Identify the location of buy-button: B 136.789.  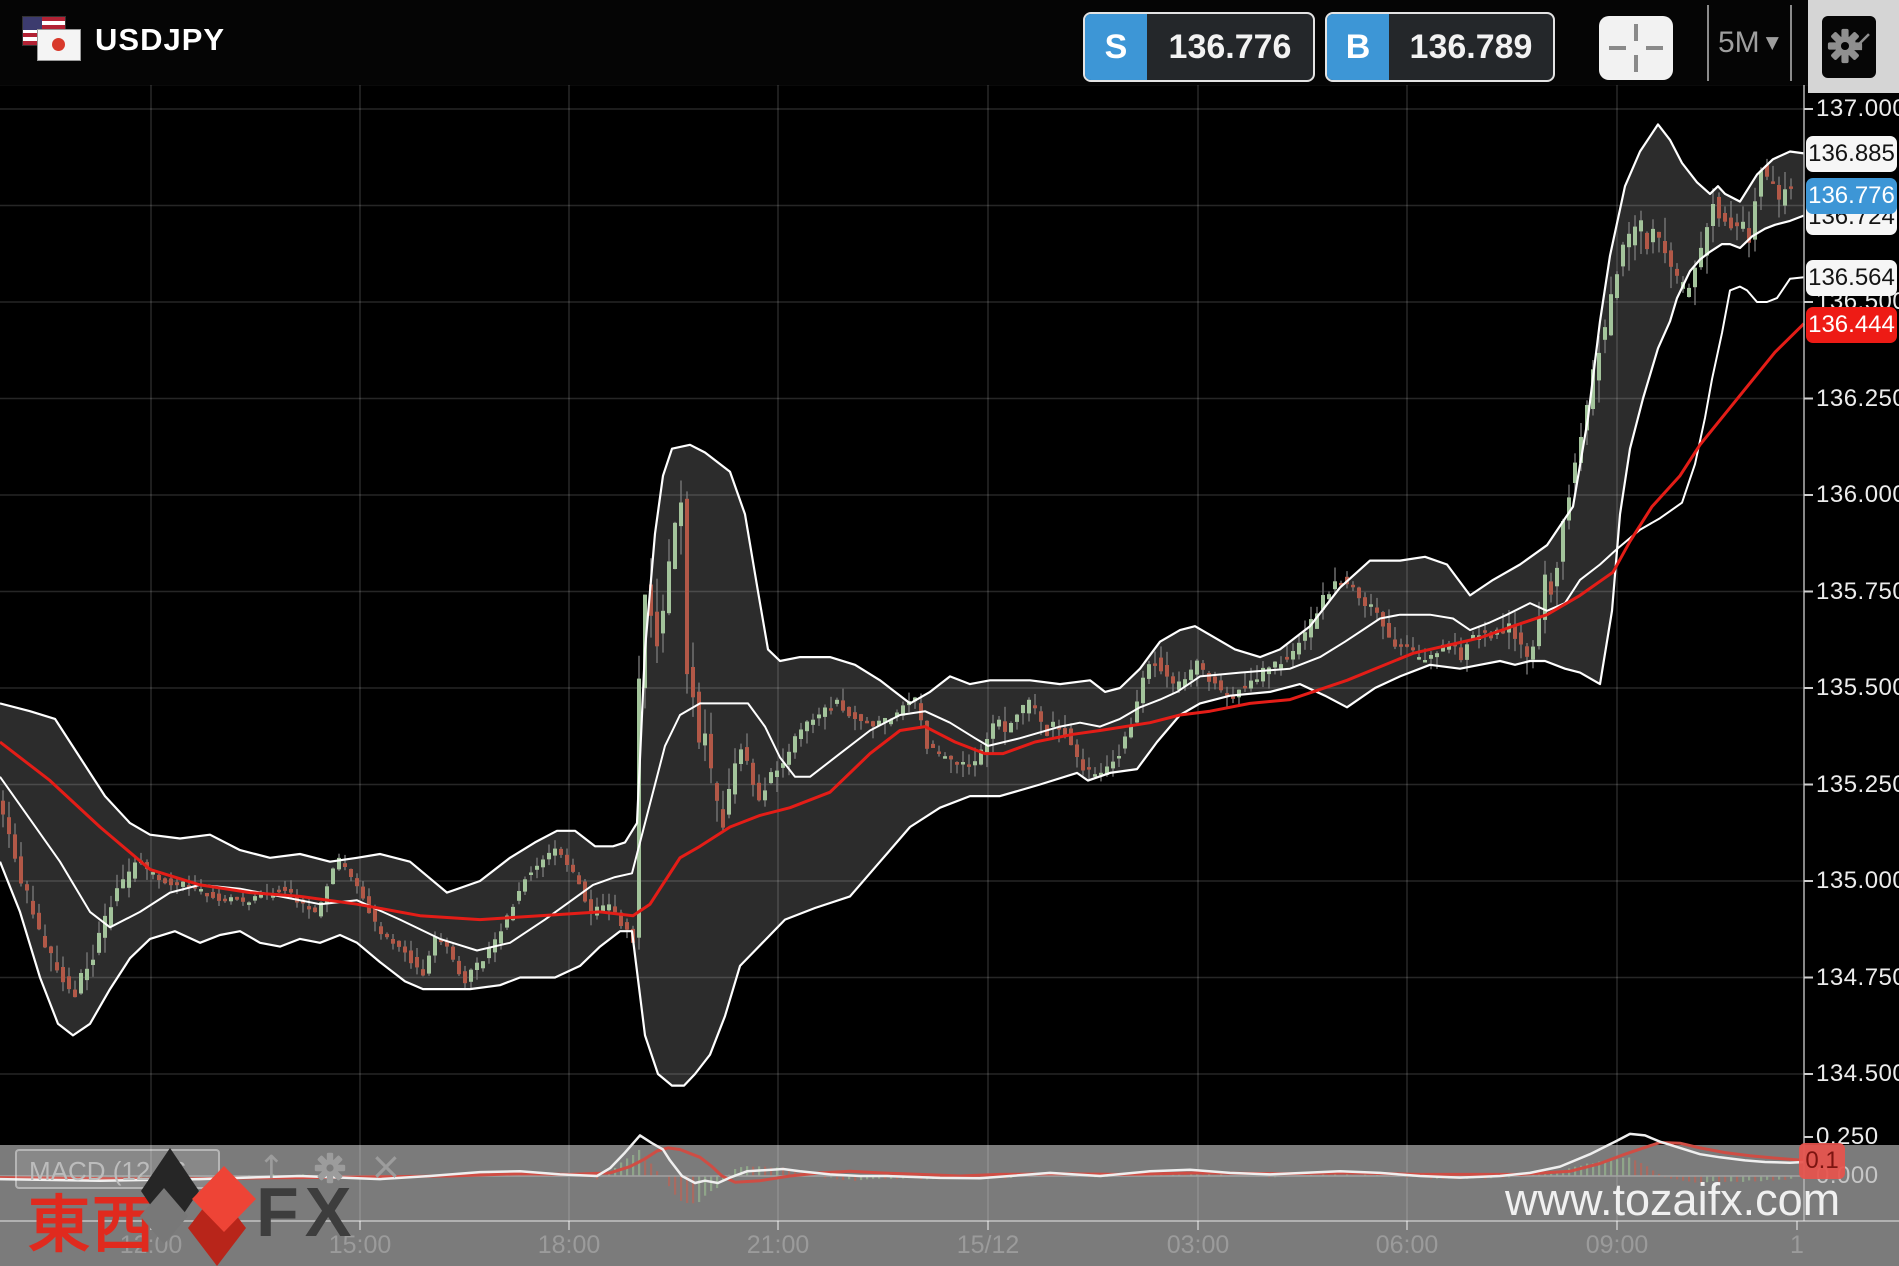
(1440, 47).